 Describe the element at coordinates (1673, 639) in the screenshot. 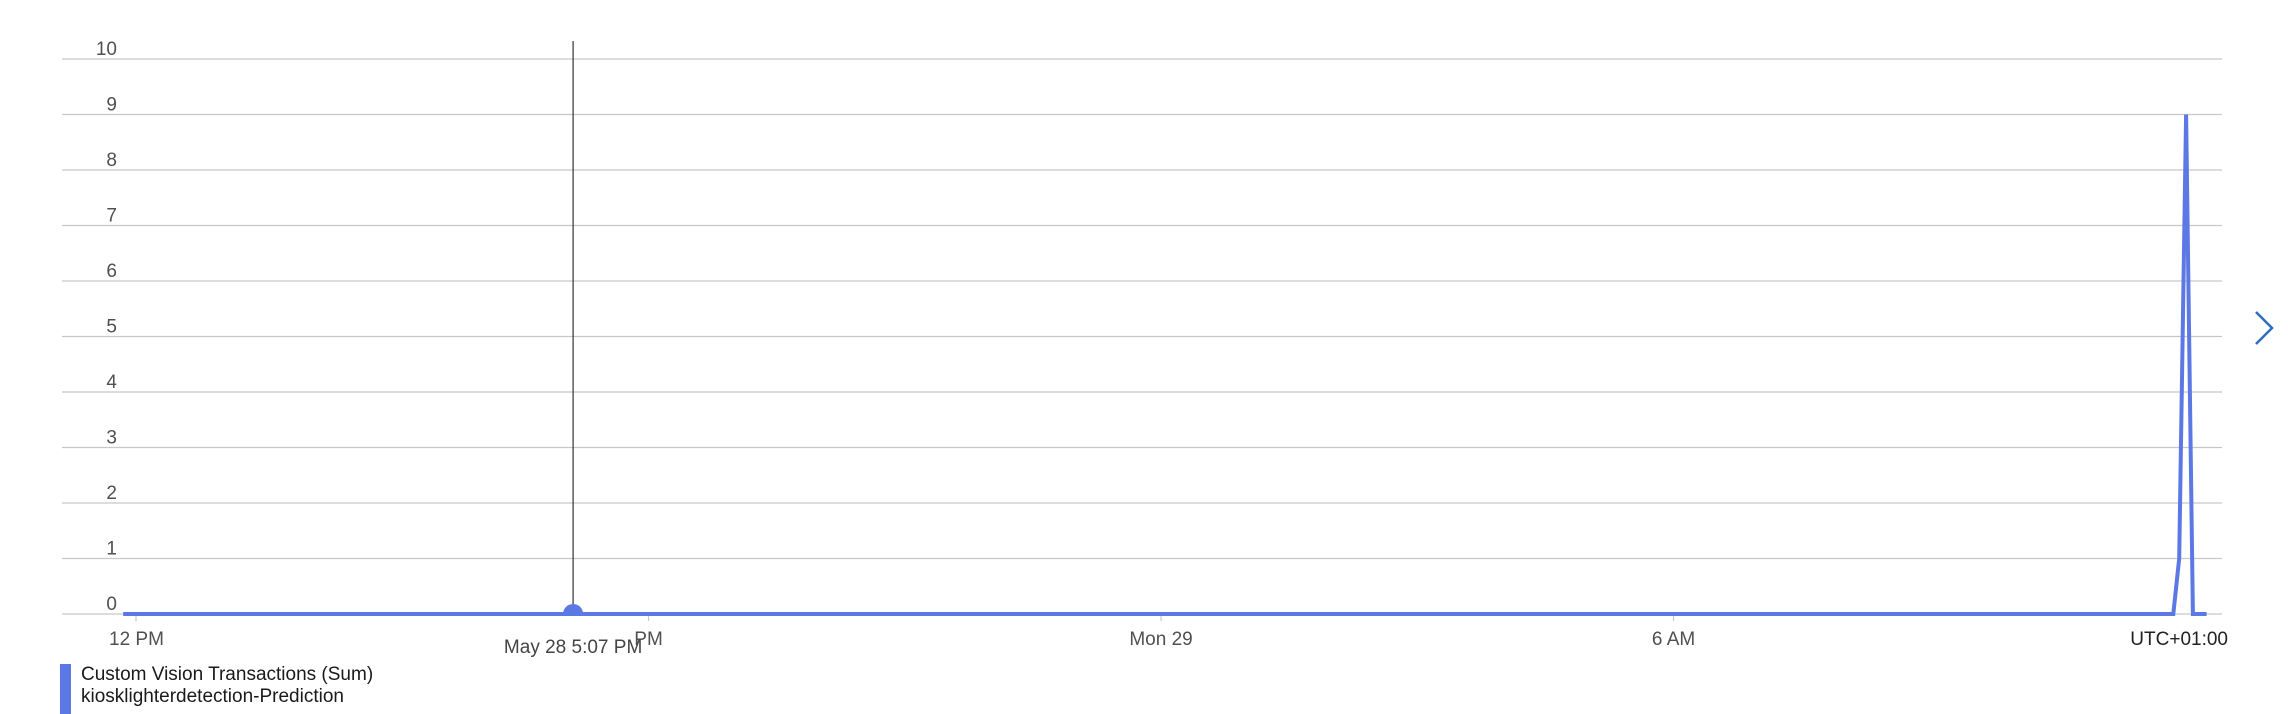

I see `x-tick-label: 6 AM` at that location.